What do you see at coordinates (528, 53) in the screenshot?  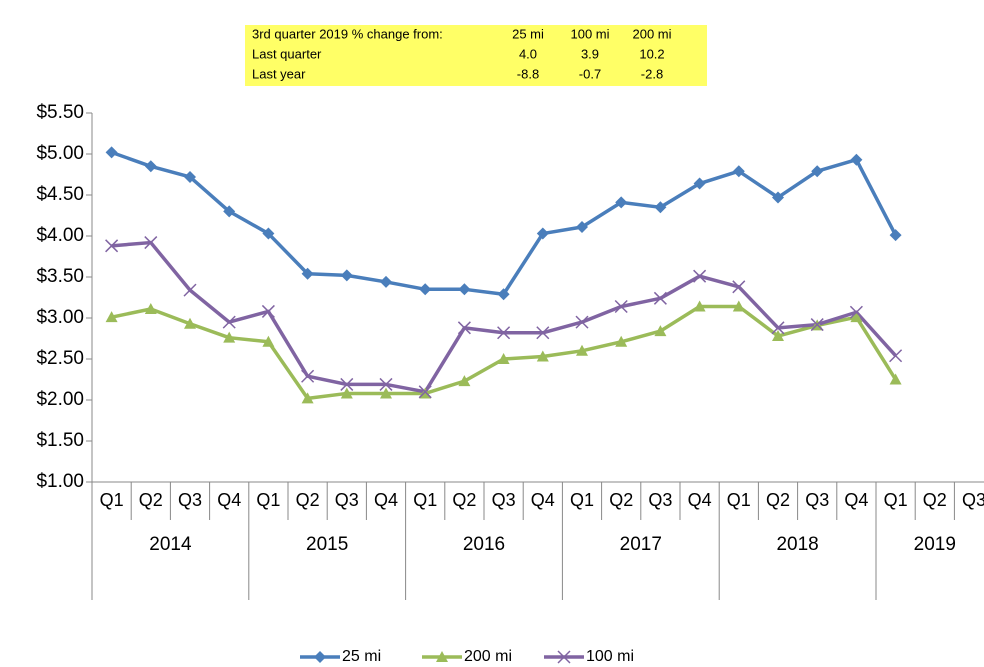 I see `table-cell: 4.0` at bounding box center [528, 53].